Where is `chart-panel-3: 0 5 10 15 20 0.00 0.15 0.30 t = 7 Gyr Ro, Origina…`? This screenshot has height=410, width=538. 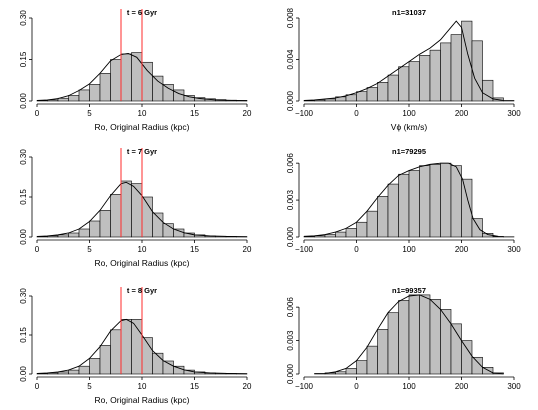
chart-panel-3: 0 5 10 15 20 0.00 0.15 0.30 t = 7 Gyr Ro, Origina… is located at coordinates (135, 207).